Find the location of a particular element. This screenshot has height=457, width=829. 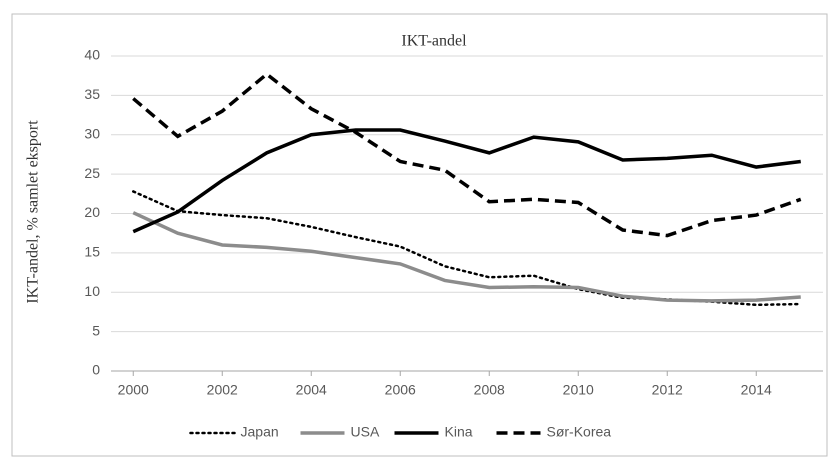

y-tick-label: 25 is located at coordinates (92, 173).